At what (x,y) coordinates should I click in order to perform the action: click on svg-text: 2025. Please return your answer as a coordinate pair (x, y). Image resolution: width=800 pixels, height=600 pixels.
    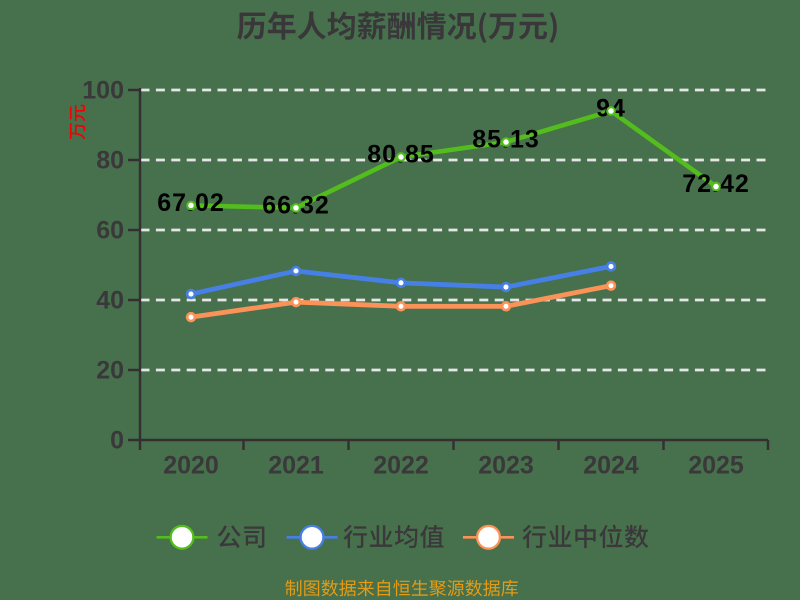
    Looking at the image, I should click on (716, 466).